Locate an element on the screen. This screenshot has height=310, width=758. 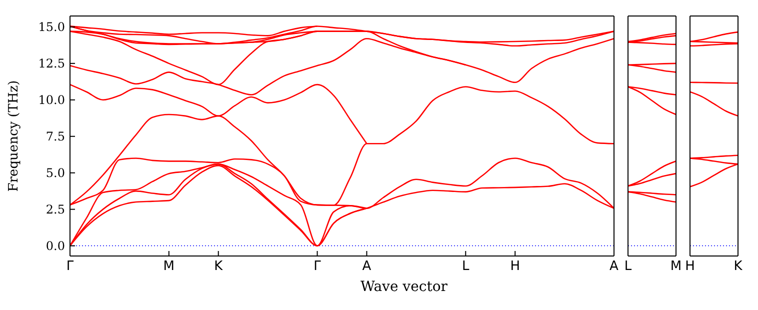
x-axis-title: Wave vector is located at coordinates (404, 287).